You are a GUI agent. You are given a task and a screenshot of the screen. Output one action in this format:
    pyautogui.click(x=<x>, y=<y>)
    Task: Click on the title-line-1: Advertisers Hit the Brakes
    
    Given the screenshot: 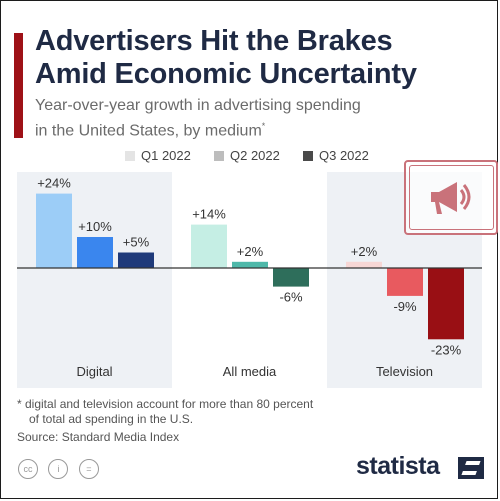 What is the action you would take?
    pyautogui.click(x=214, y=41)
    